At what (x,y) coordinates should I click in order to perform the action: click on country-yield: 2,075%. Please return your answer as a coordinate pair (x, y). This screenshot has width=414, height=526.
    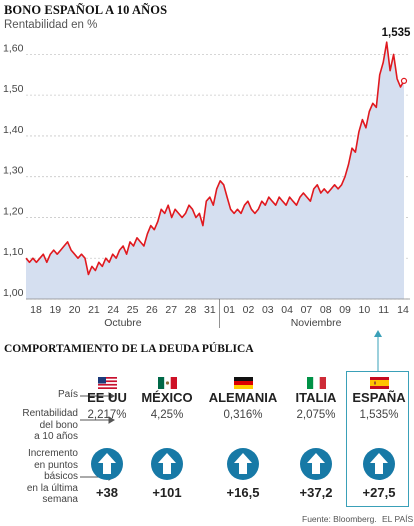
    Looking at the image, I should click on (316, 415).